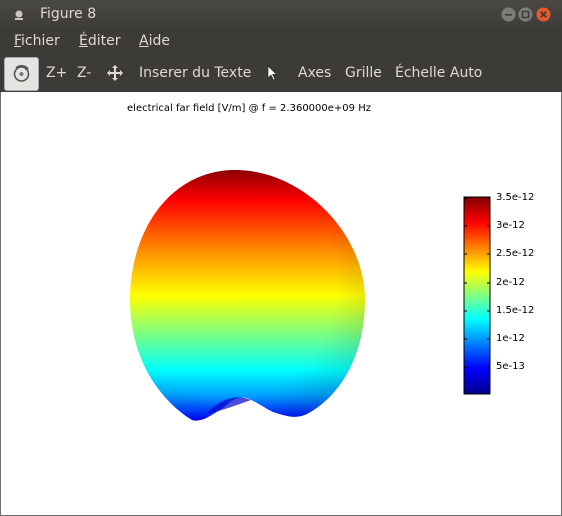 This screenshot has height=516, width=562. I want to click on close-button, so click(543, 14).